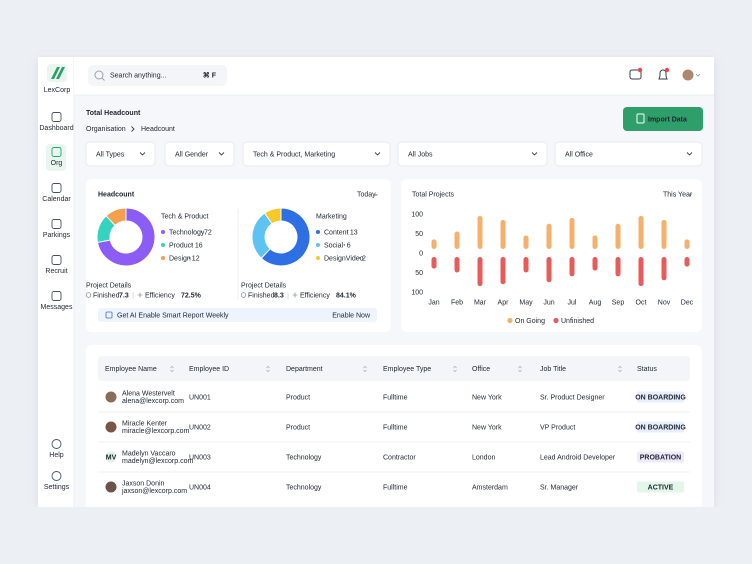 This screenshot has width=752, height=564. What do you see at coordinates (678, 194) in the screenshot?
I see `period: This Year` at bounding box center [678, 194].